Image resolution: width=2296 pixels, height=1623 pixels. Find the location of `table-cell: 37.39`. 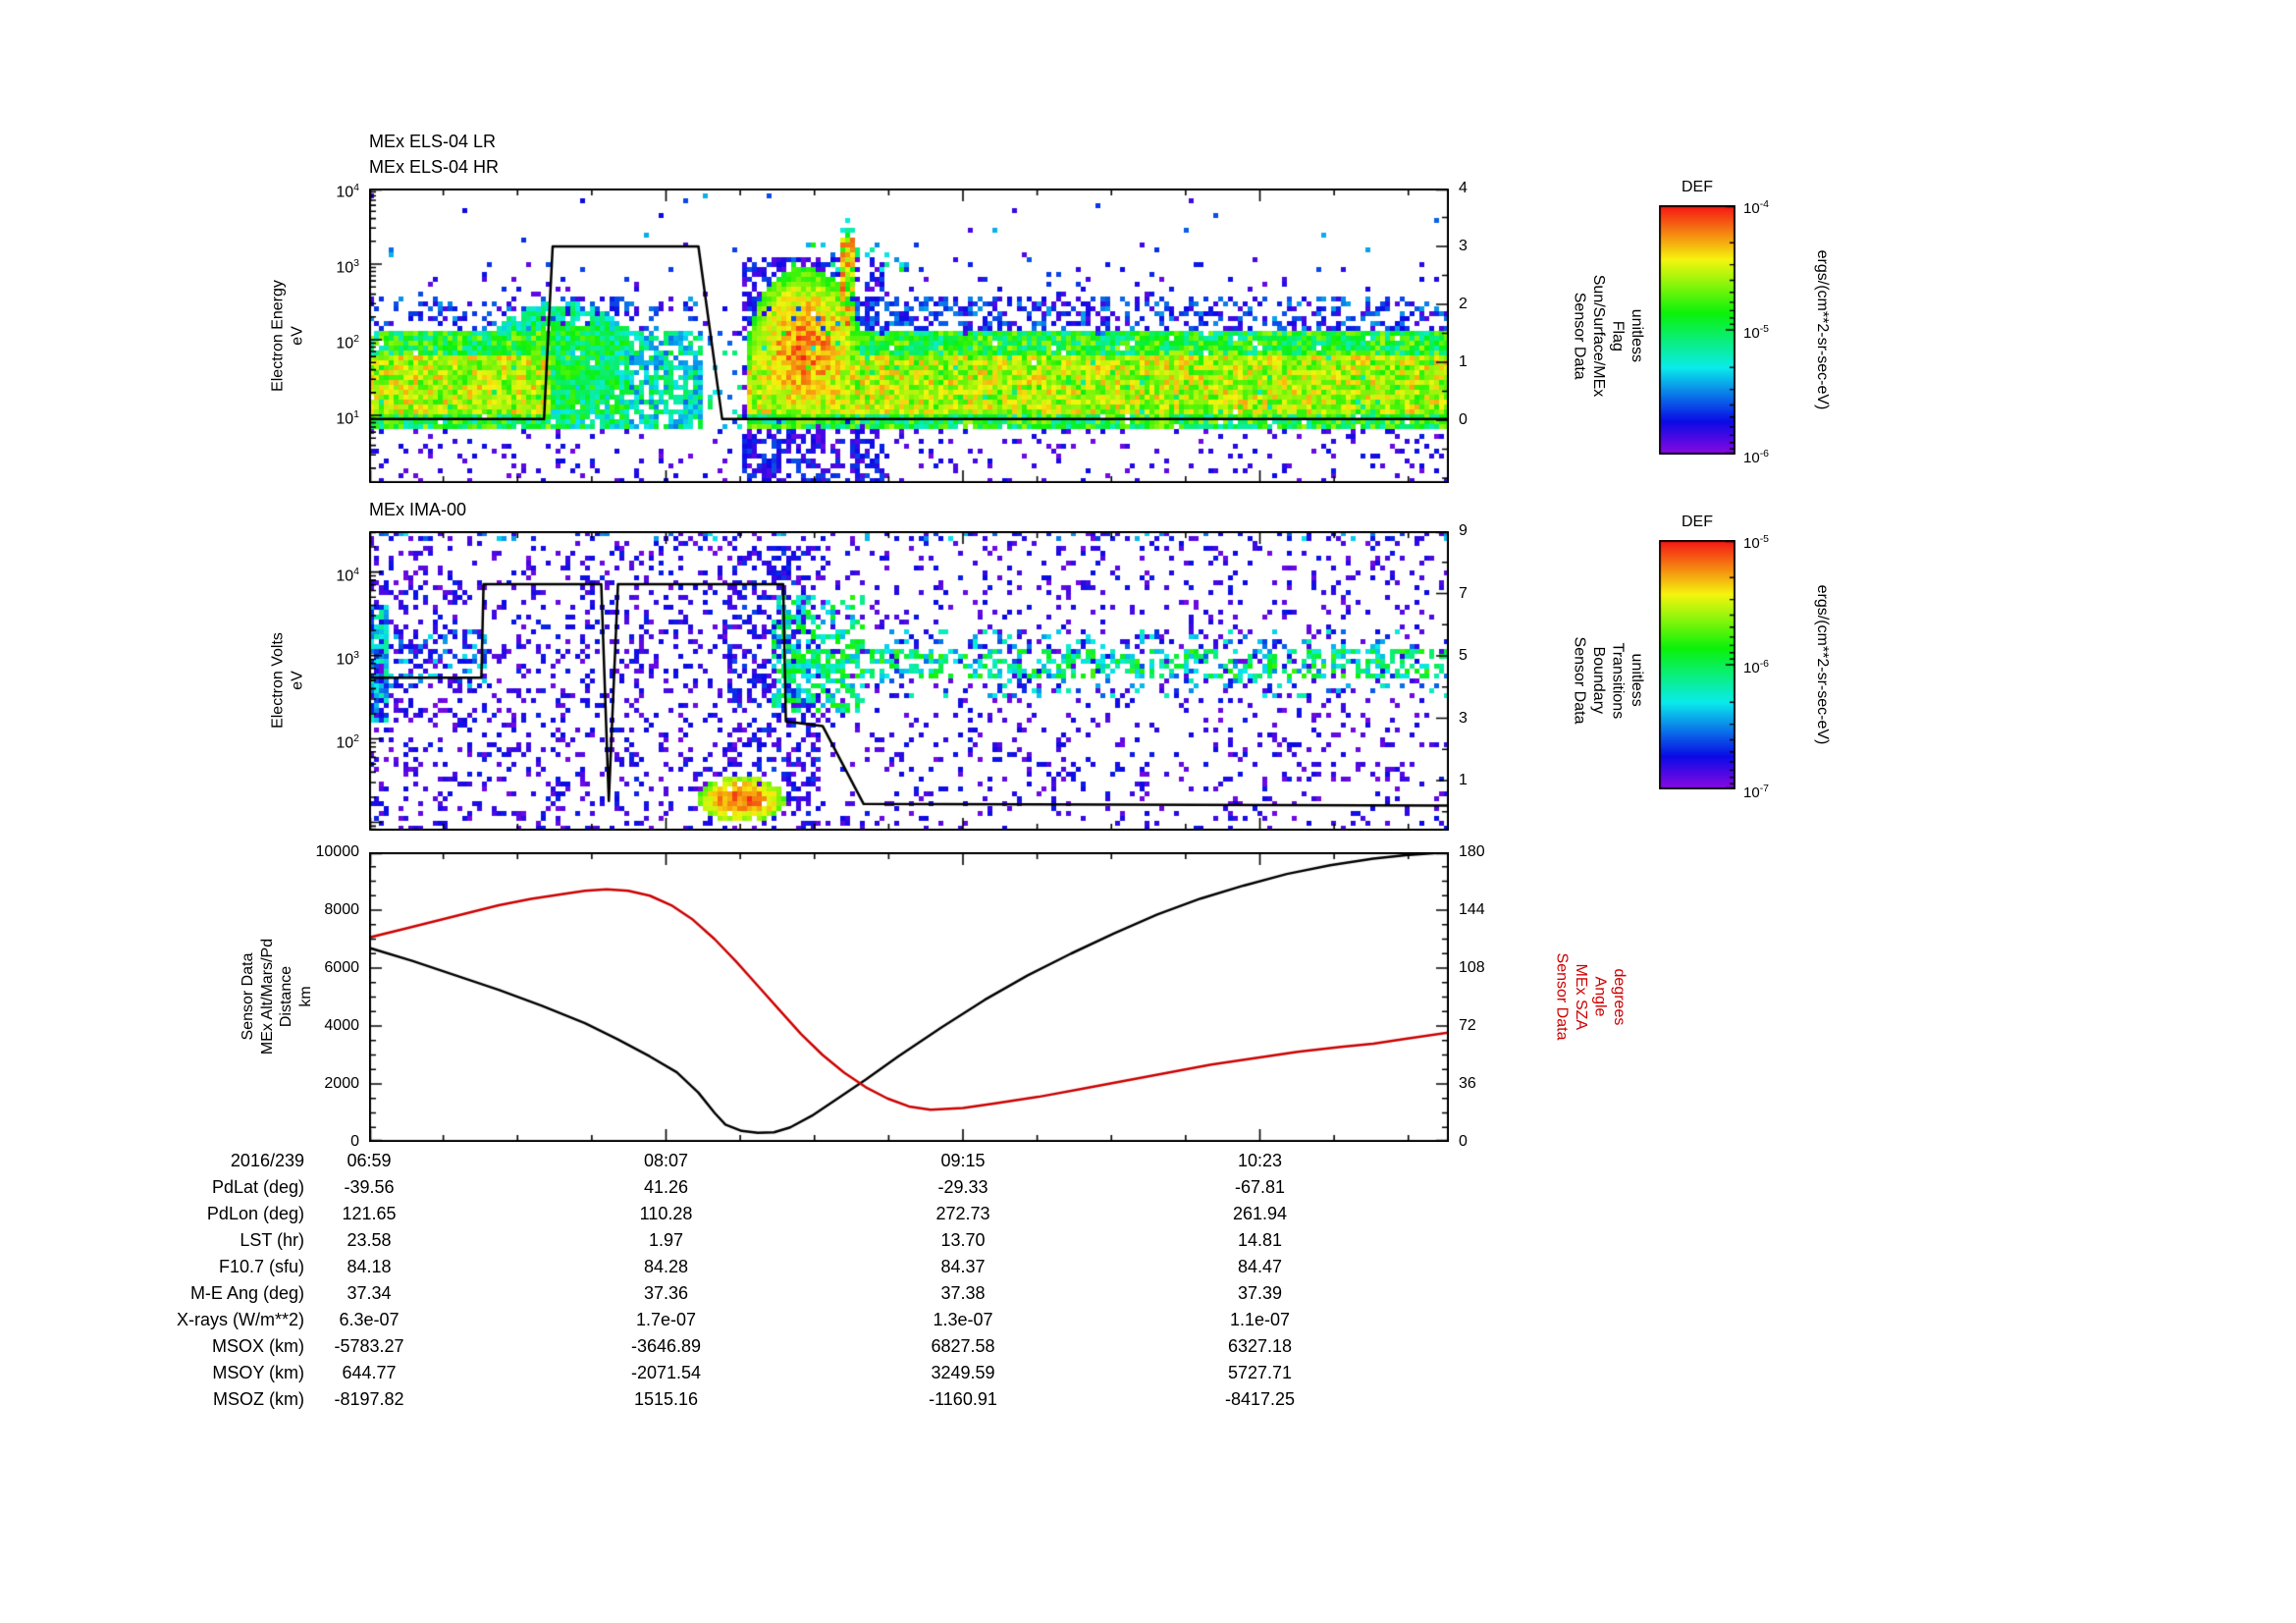

table-cell: 37.39 is located at coordinates (1260, 1293).